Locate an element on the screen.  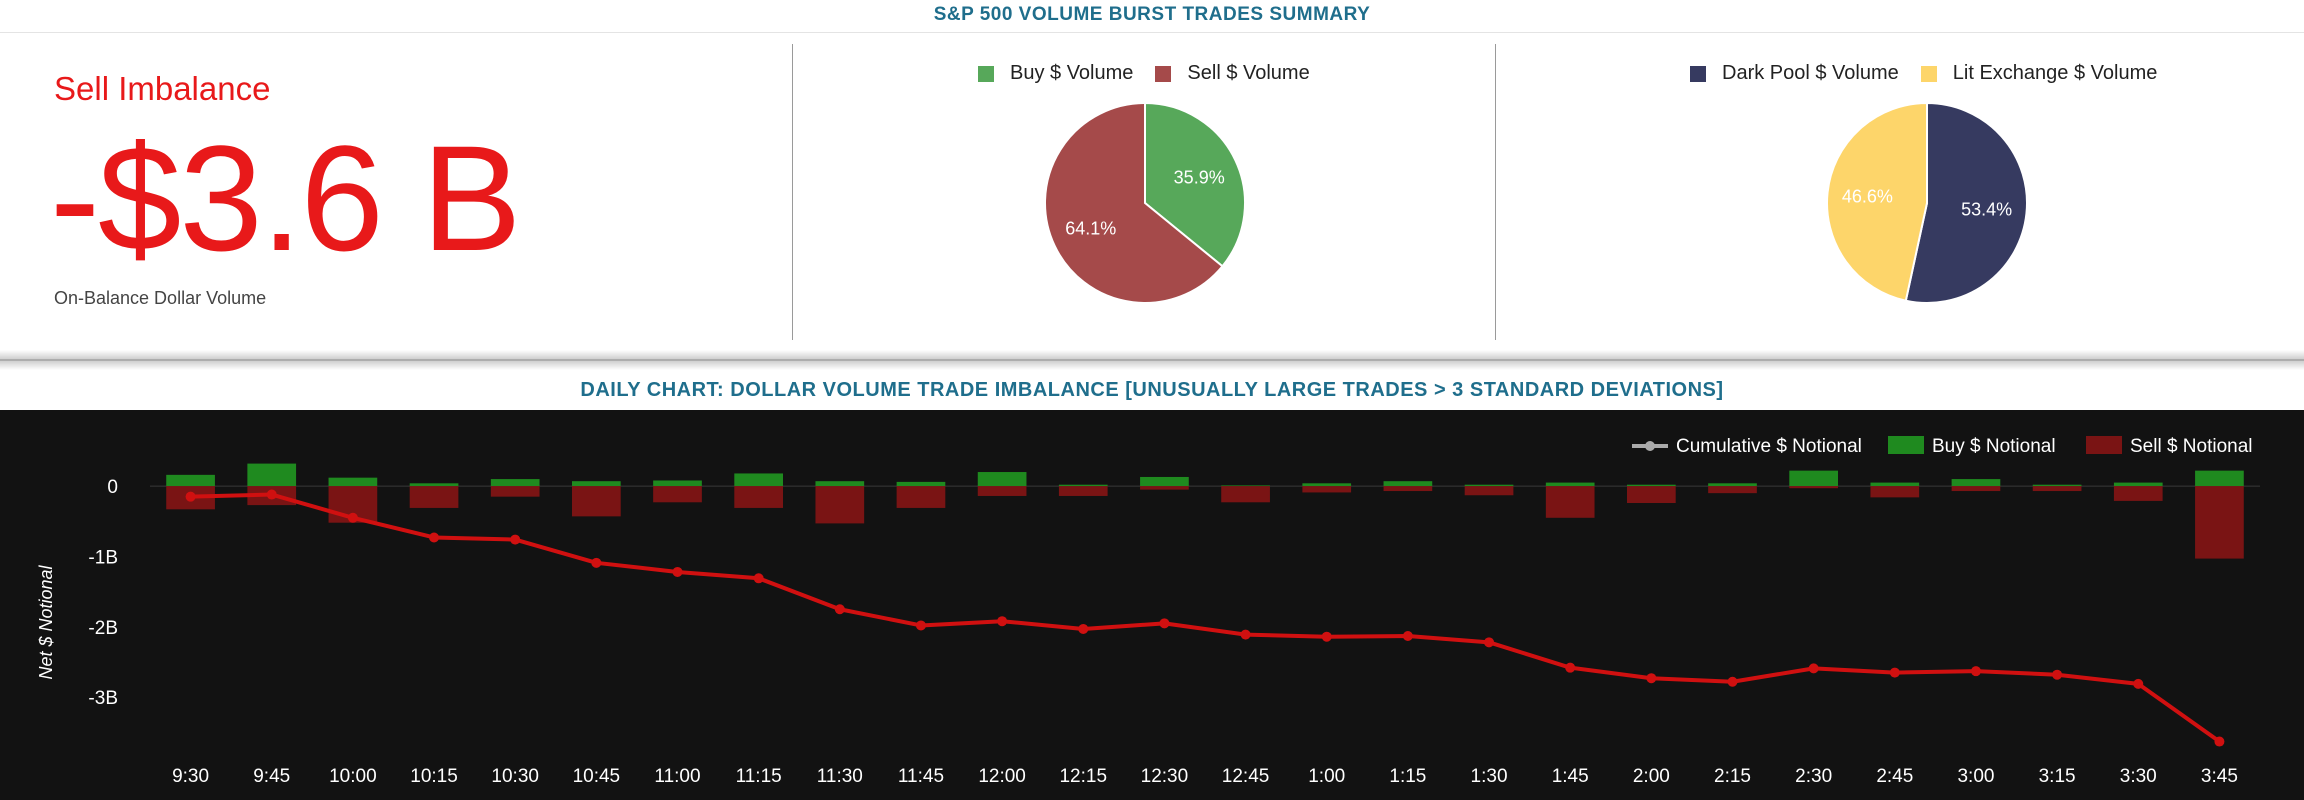
buy-sell-pie-chart: 35.9% 64.1% is located at coordinates (1145, 202).